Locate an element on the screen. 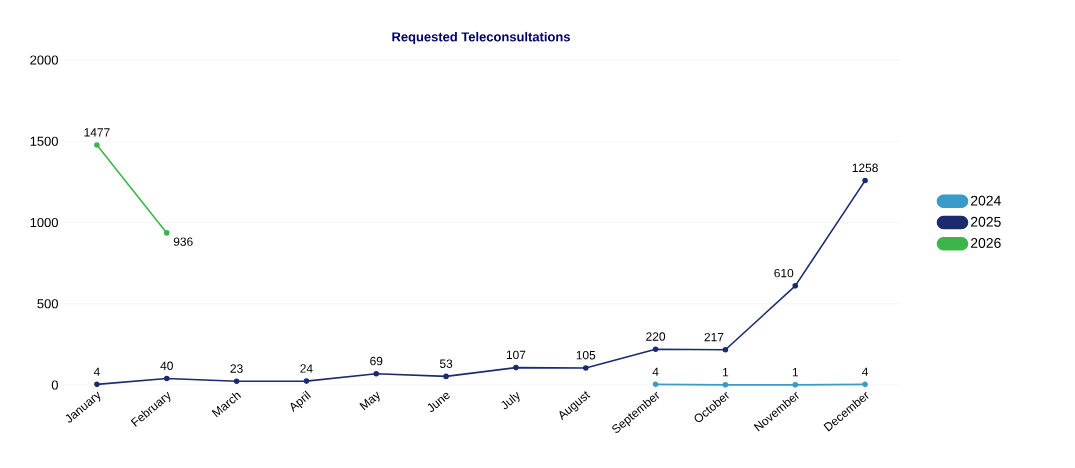 Image resolution: width=1075 pixels, height=468 pixels. data-label: 217 is located at coordinates (714, 337).